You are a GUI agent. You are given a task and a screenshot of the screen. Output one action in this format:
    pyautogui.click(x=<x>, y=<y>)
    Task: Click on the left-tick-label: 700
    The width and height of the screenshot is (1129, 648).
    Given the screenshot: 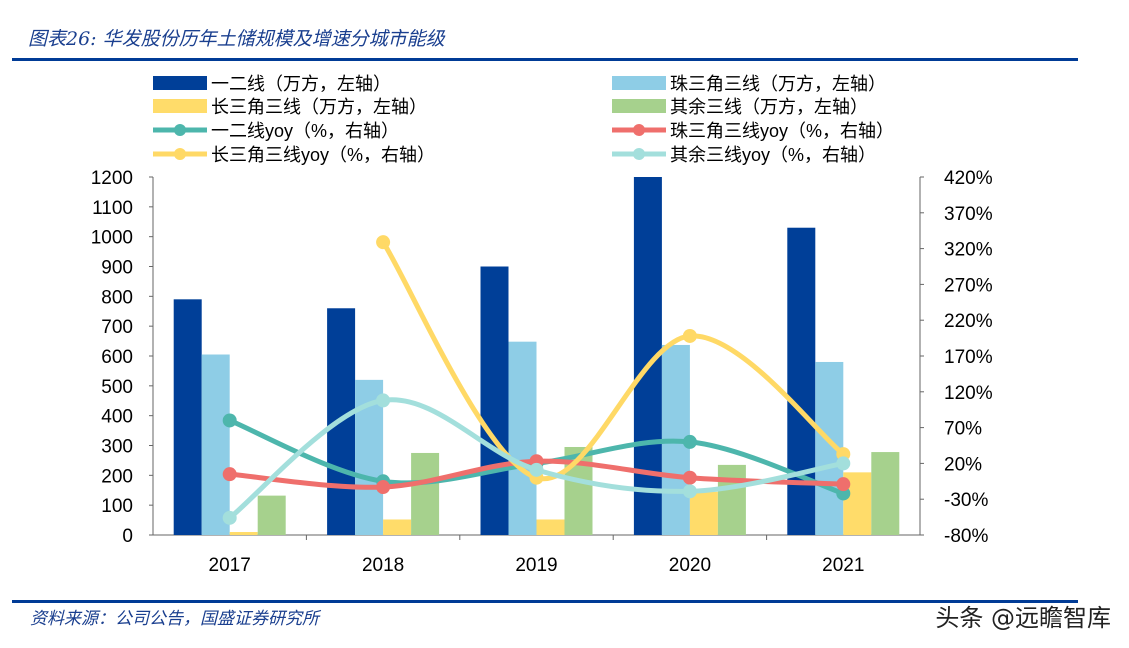 What is the action you would take?
    pyautogui.click(x=117, y=327)
    